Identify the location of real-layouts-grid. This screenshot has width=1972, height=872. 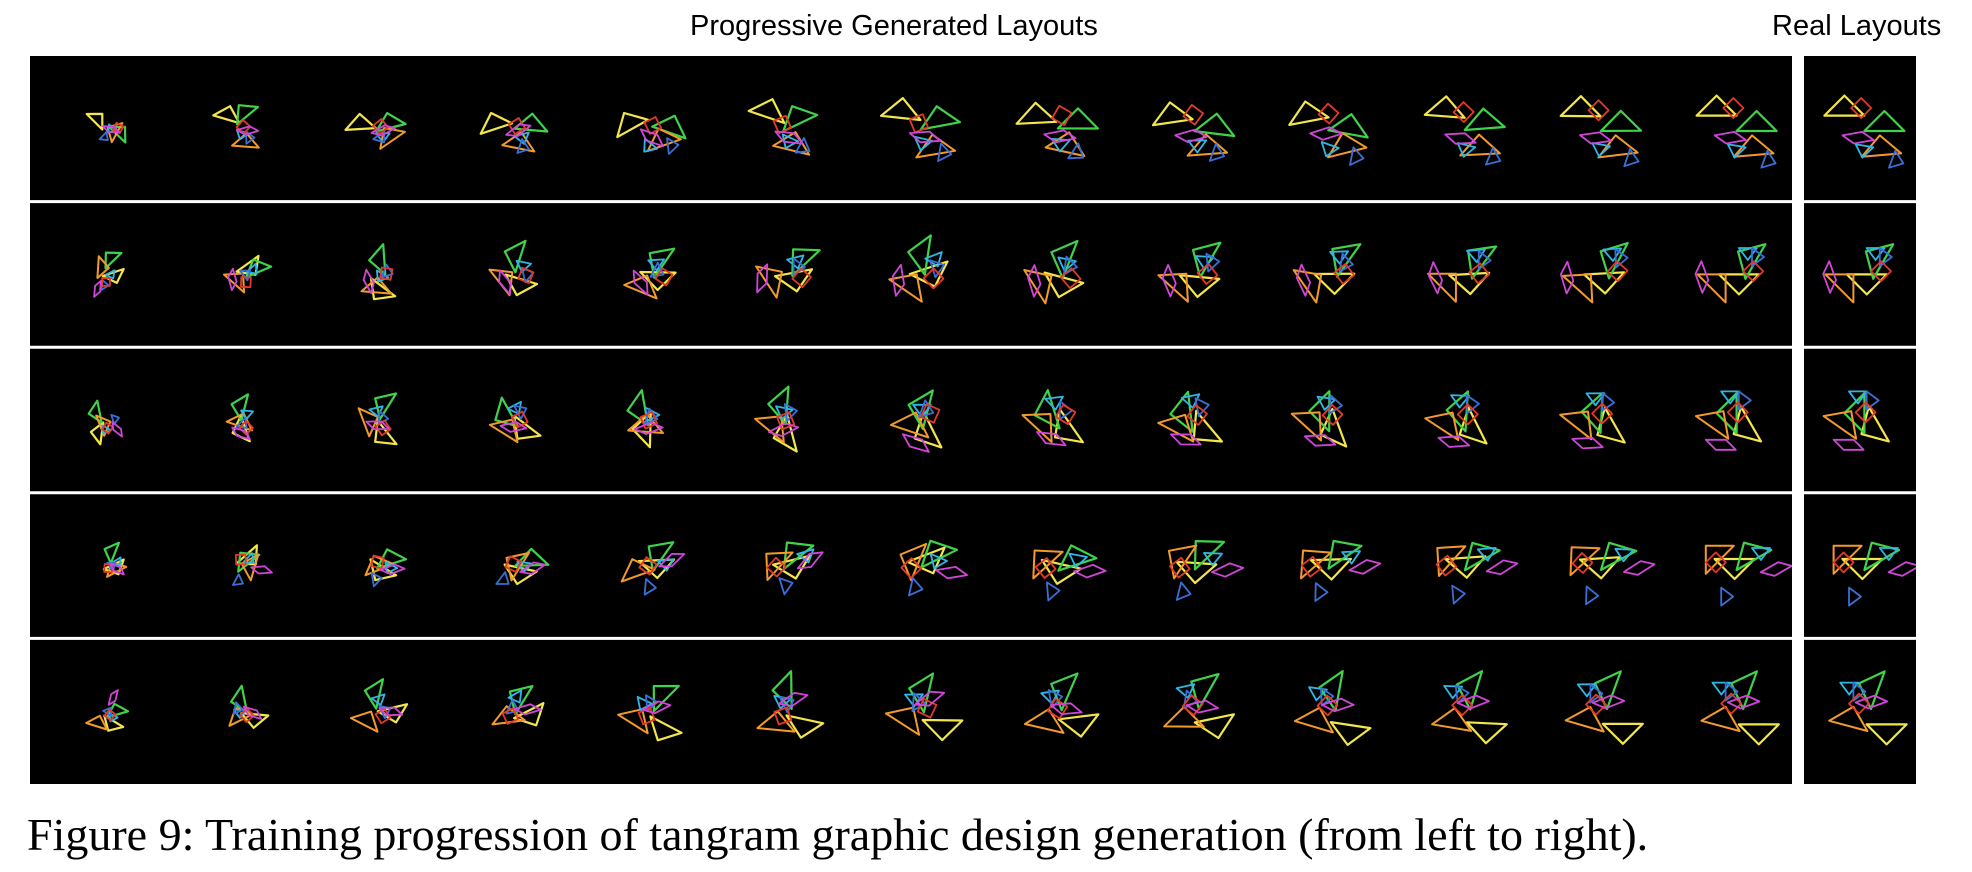
(1860, 420).